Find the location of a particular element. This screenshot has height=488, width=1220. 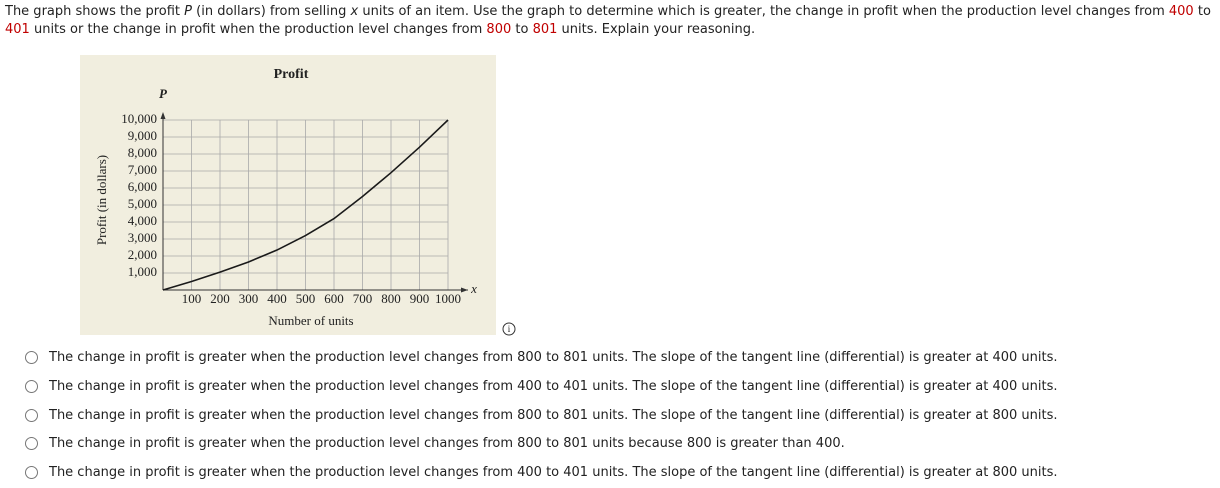

x-tick-label: 1000 is located at coordinates (448, 298).